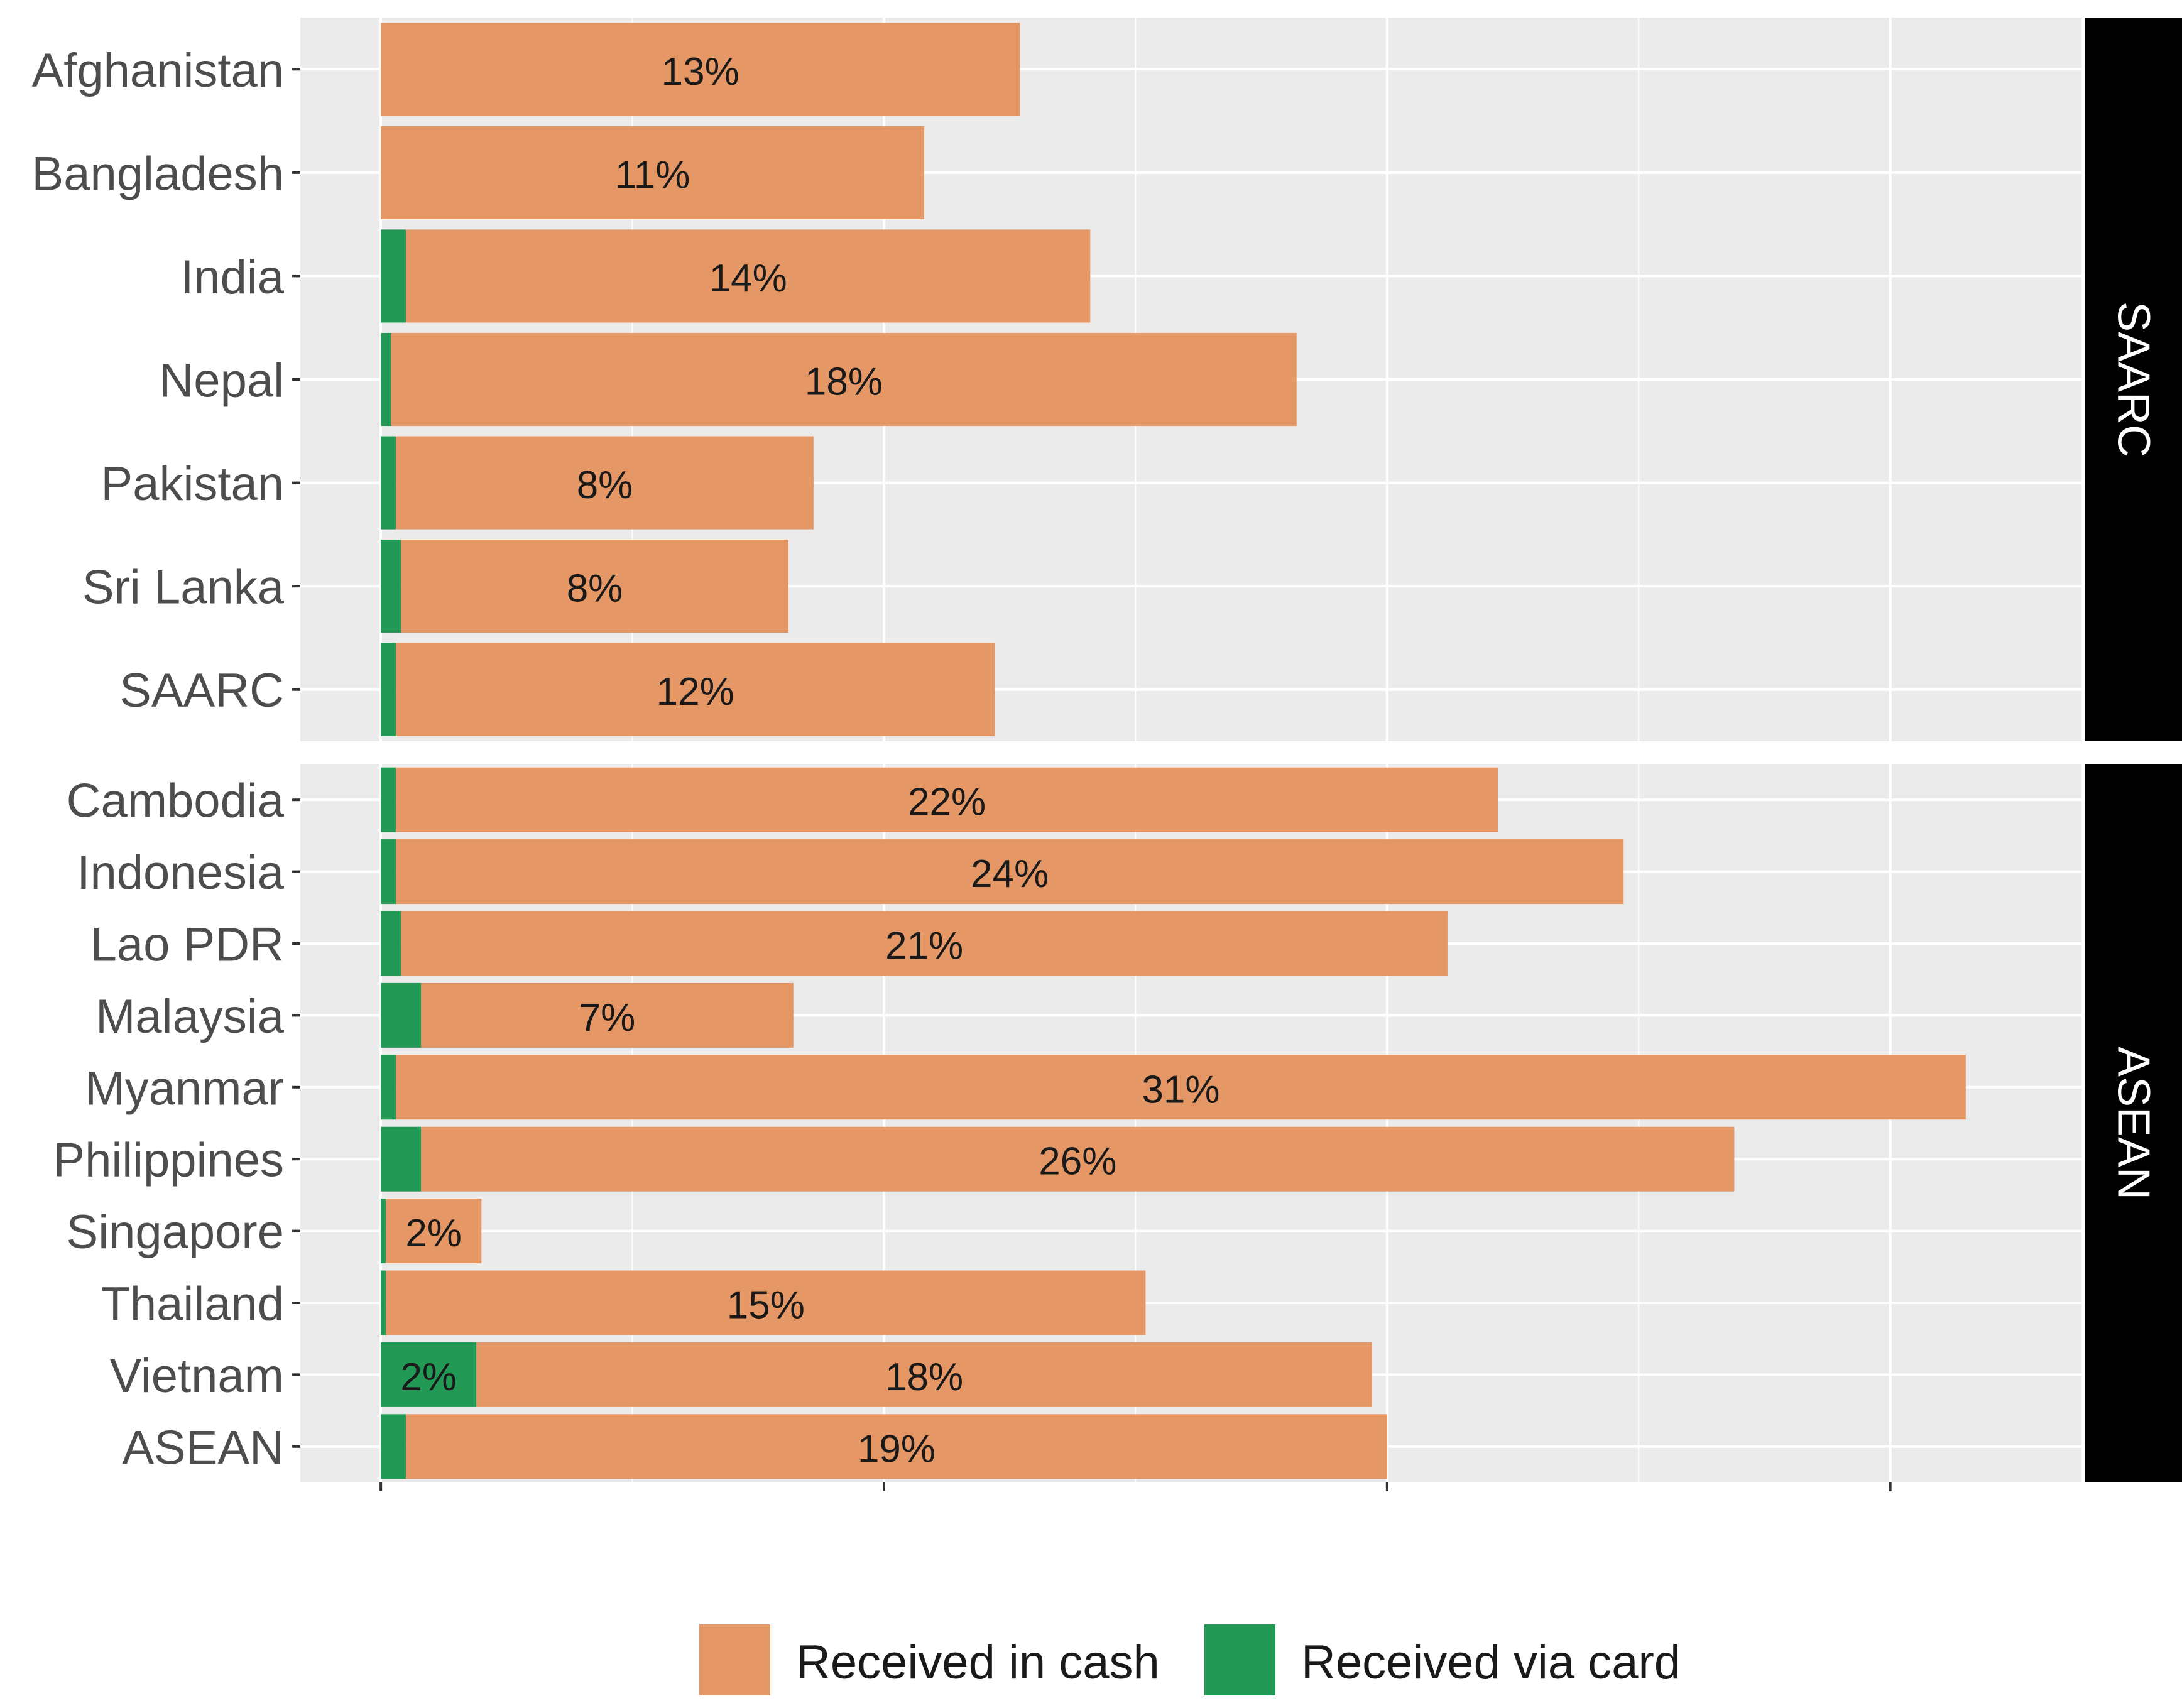 Image resolution: width=2182 pixels, height=1708 pixels. I want to click on y-tick-label: Philippines, so click(169, 1160).